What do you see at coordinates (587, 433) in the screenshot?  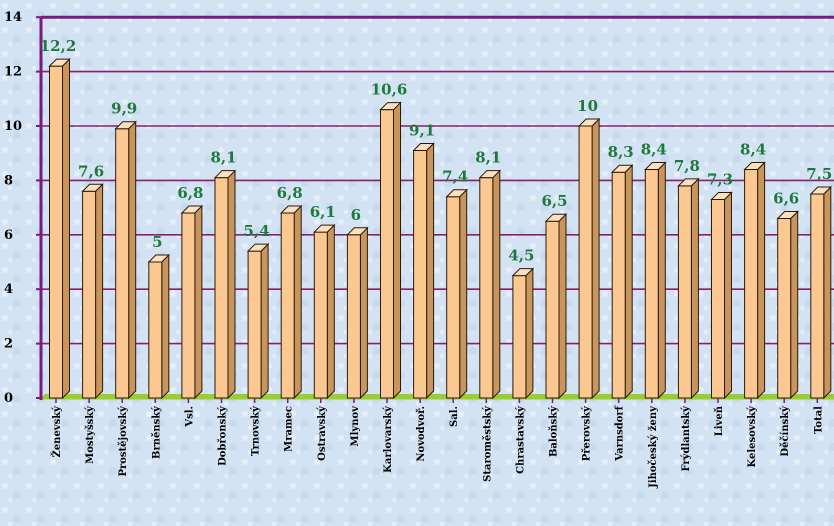 I see `x-tick-label: Přerovský` at bounding box center [587, 433].